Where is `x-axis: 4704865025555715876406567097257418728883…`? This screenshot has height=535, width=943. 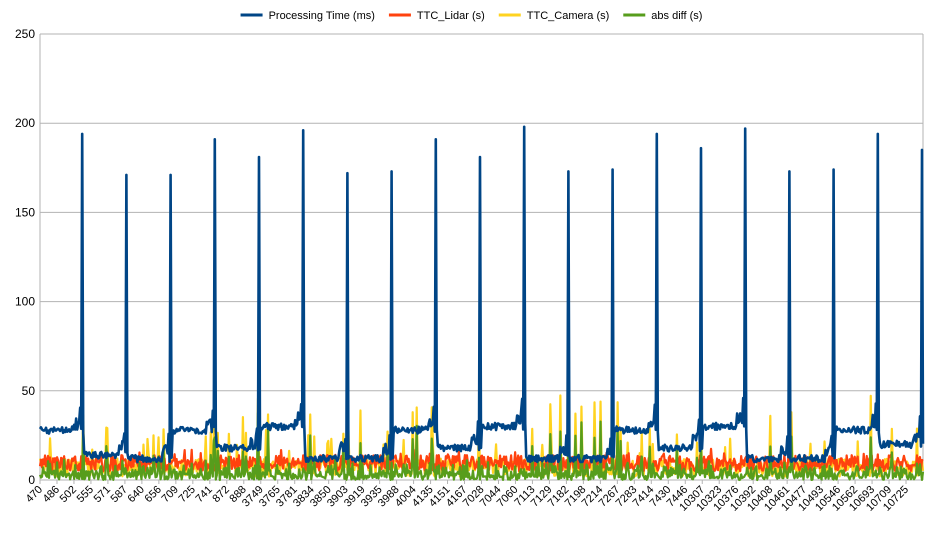
x-axis: 4704865025555715876406567097257418728883… is located at coordinates (467, 497).